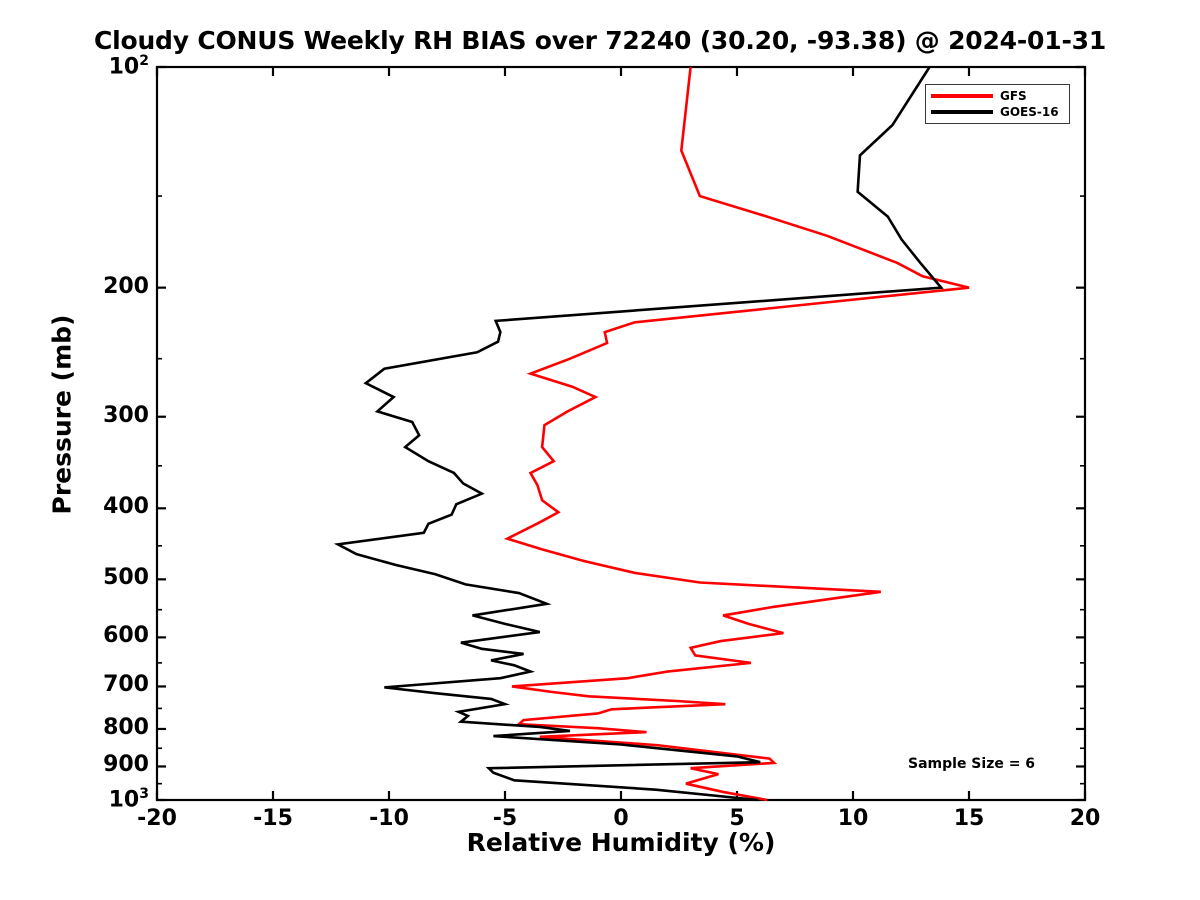 This screenshot has width=1200, height=900. Describe the element at coordinates (126, 727) in the screenshot. I see `y-tick-label-7: 800` at that location.